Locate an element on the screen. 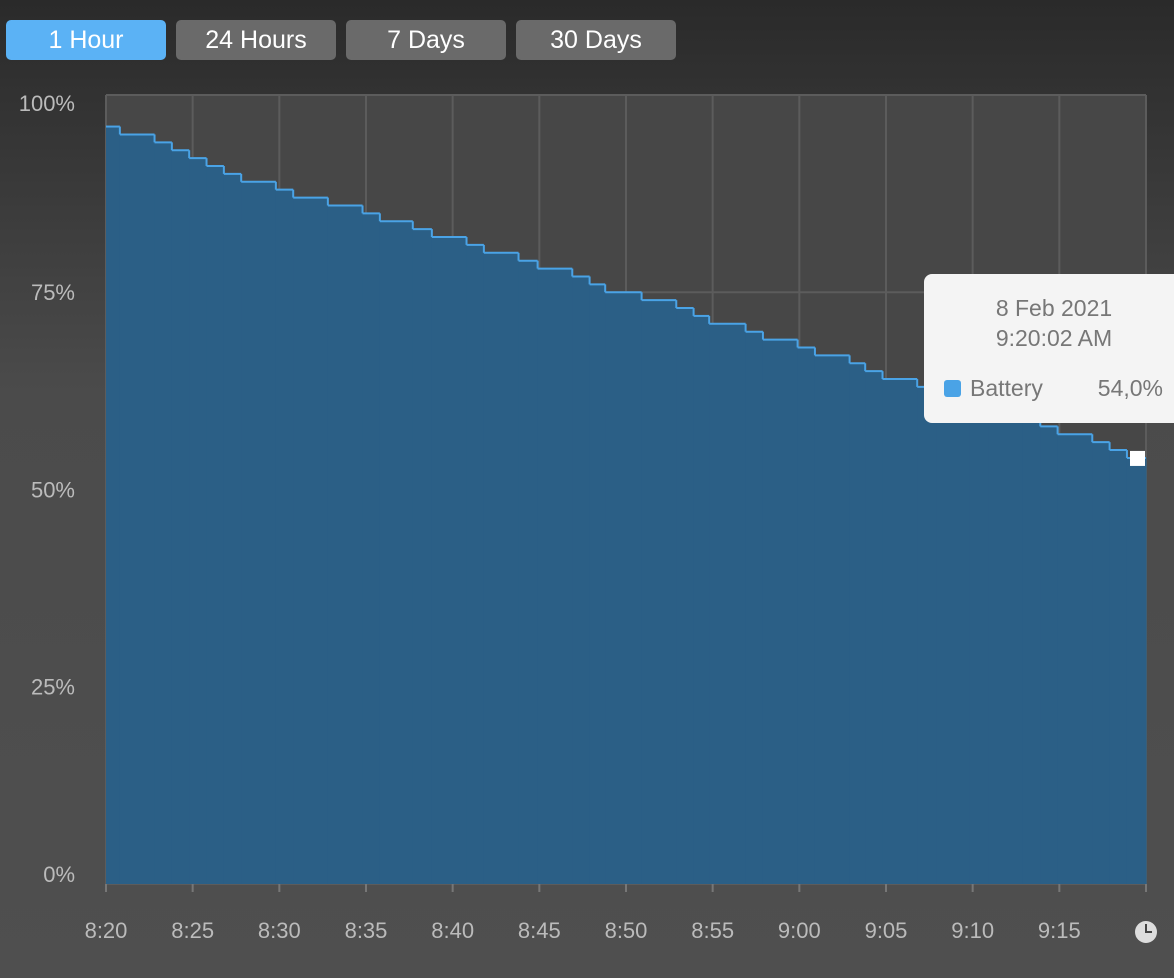 The width and height of the screenshot is (1174, 978). clock-hands is located at coordinates (1148, 928).